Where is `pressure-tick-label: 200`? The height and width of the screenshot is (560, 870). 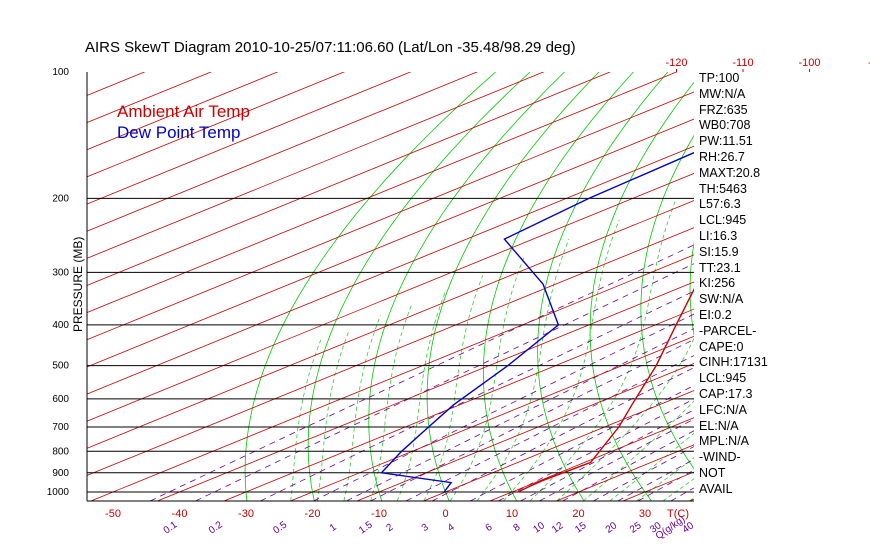
pressure-tick-label: 200 is located at coordinates (60, 198).